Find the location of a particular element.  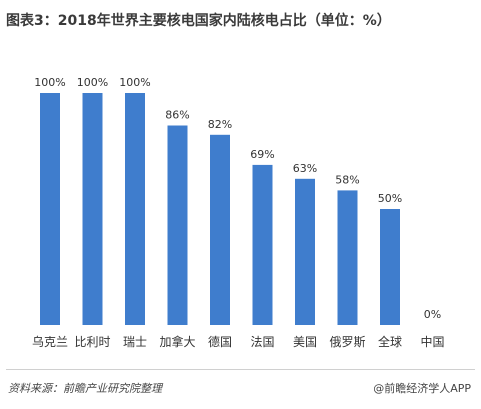

value-label-9: 50% is located at coordinates (390, 198).